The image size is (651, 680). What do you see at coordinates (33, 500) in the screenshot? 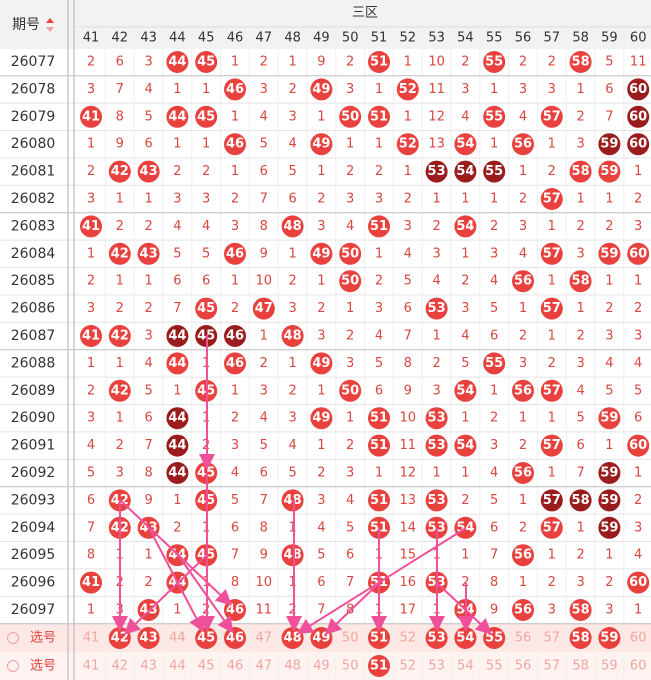
I see `period: 26093` at bounding box center [33, 500].